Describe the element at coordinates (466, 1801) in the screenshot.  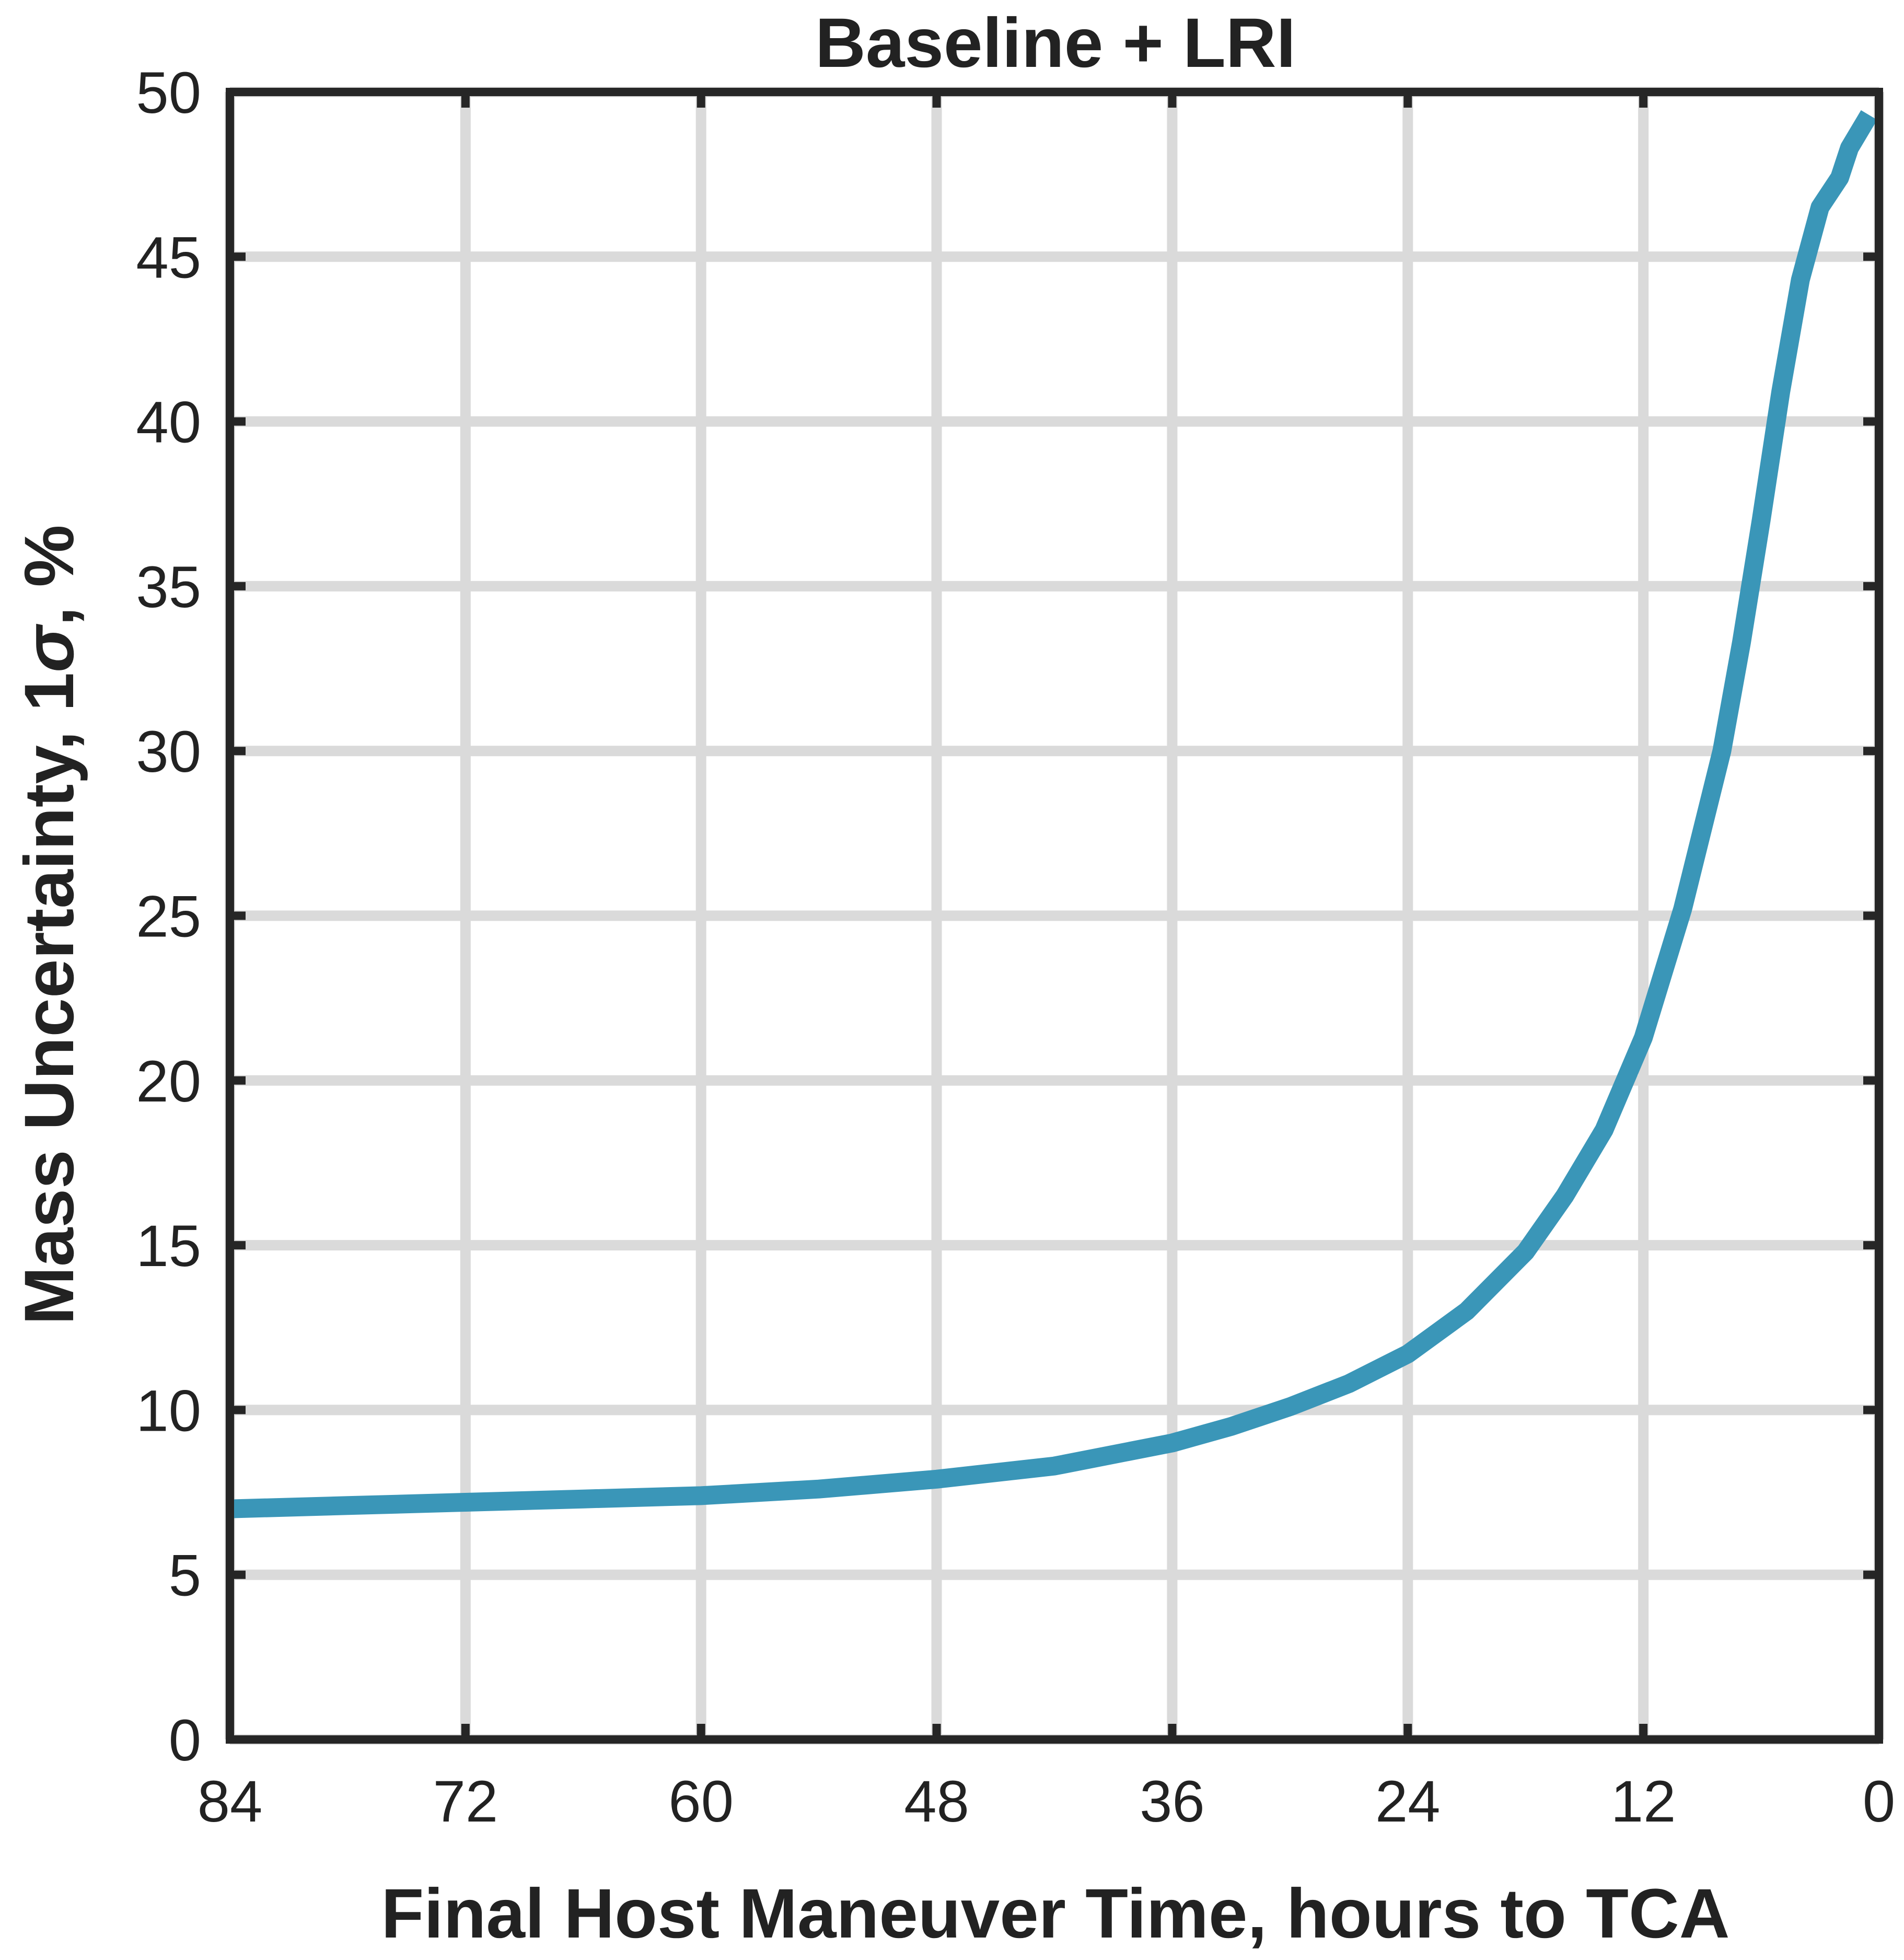
I see `x-tick-label: 72` at that location.